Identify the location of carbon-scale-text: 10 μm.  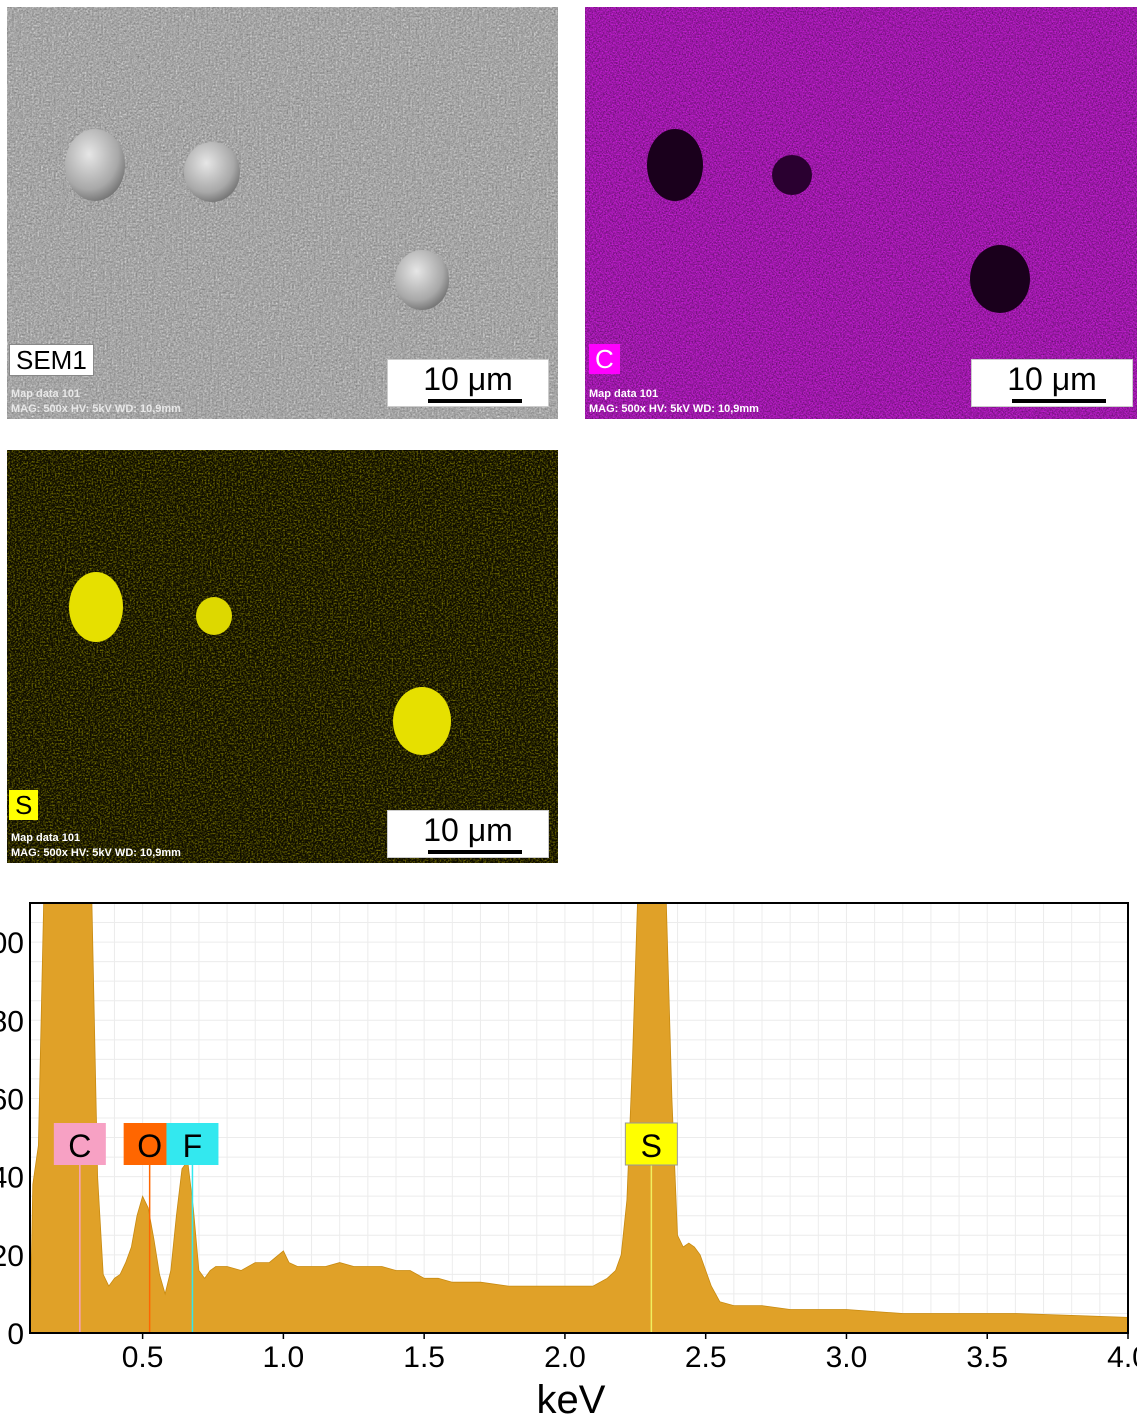
(1052, 379).